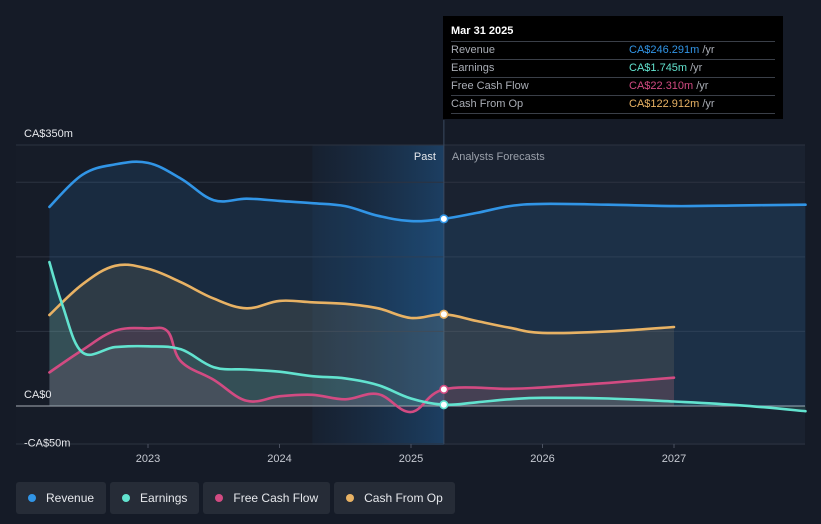  I want to click on legend-label: Cash From Op, so click(403, 498).